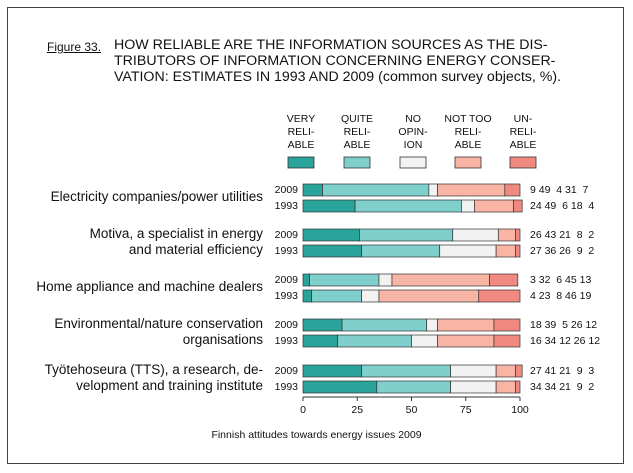  What do you see at coordinates (156, 196) in the screenshot?
I see `category-label: Electricity companies/power utilities` at bounding box center [156, 196].